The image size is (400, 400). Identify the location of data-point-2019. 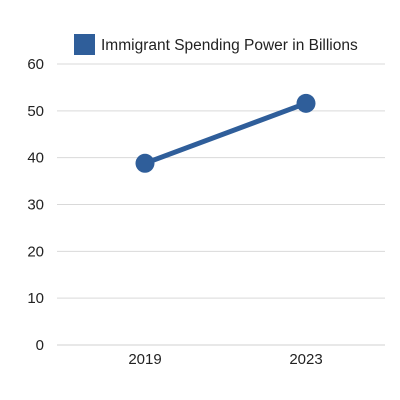
(145, 163).